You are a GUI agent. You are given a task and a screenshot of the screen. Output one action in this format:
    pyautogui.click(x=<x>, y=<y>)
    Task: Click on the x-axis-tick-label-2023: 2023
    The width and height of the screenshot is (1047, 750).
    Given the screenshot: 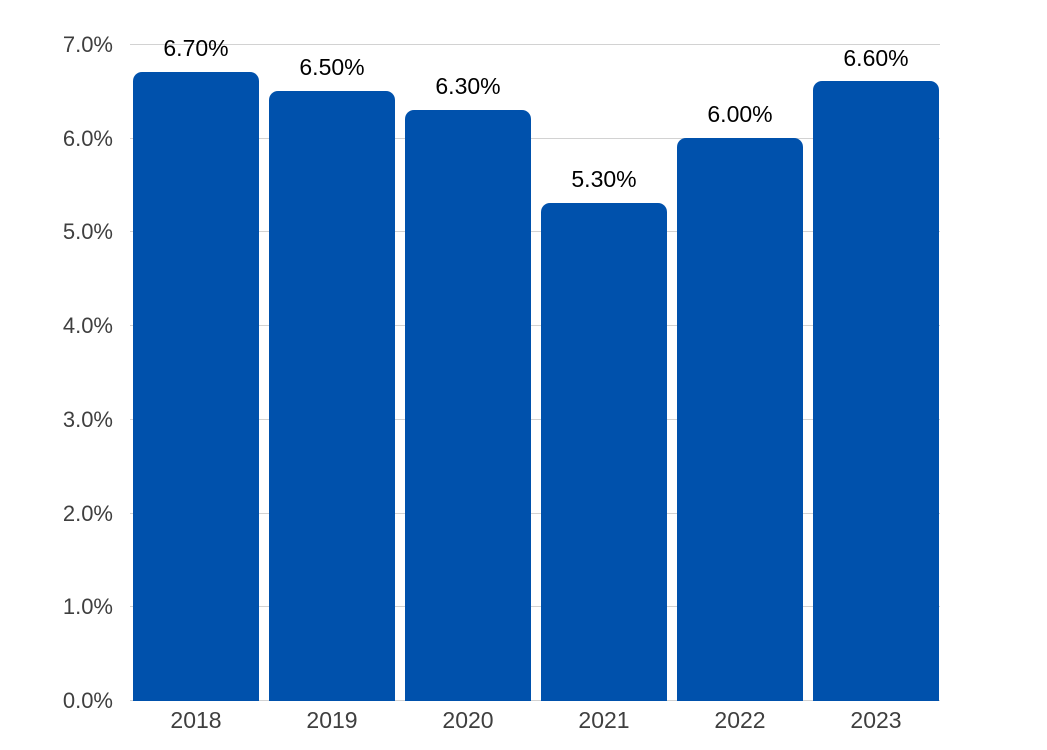 What is the action you would take?
    pyautogui.click(x=876, y=720)
    